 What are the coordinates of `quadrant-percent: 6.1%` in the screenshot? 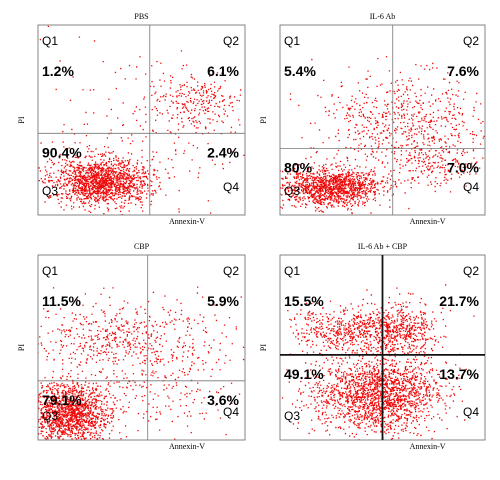 It's located at (223, 71).